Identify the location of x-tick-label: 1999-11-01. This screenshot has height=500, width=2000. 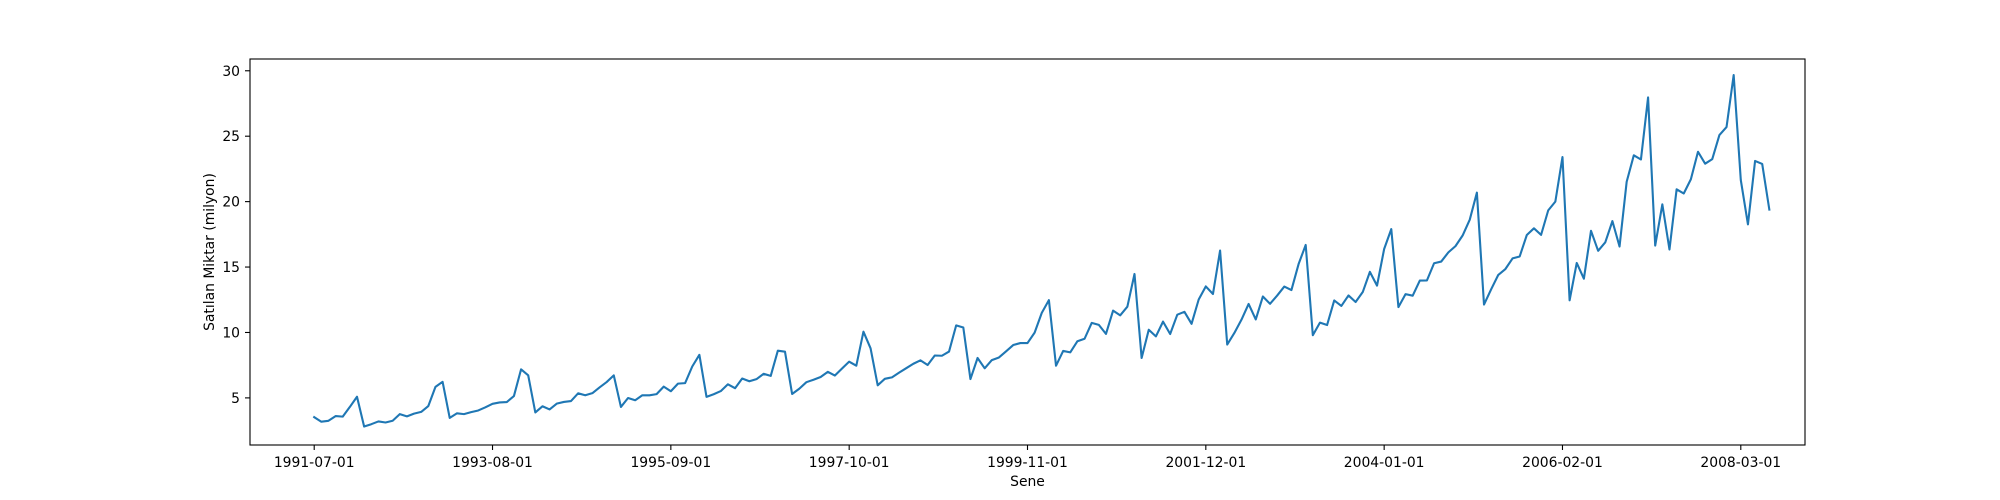
(1027, 463).